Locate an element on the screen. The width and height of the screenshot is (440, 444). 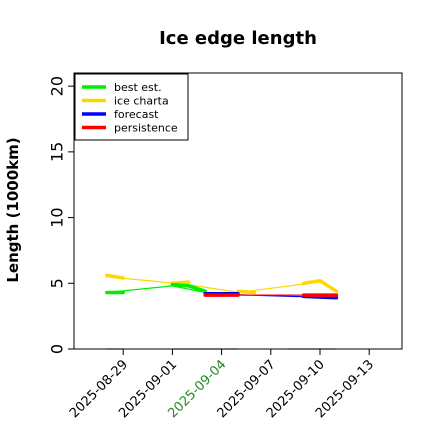
legend-label-2: forecast is located at coordinates (136, 114).